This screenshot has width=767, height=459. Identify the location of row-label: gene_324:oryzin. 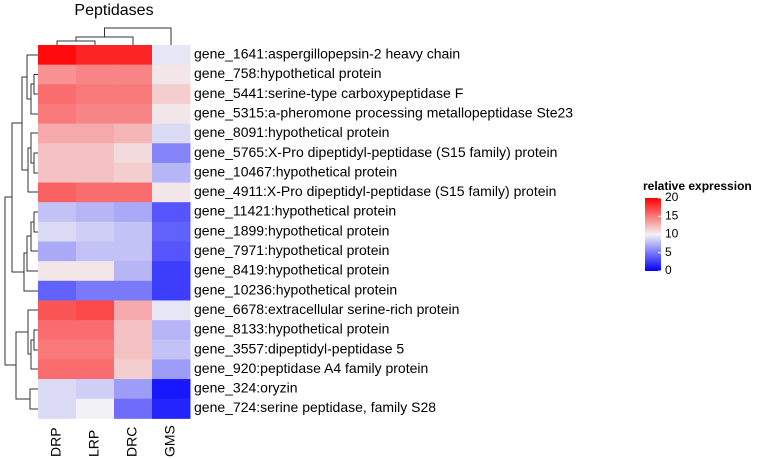
(246, 388).